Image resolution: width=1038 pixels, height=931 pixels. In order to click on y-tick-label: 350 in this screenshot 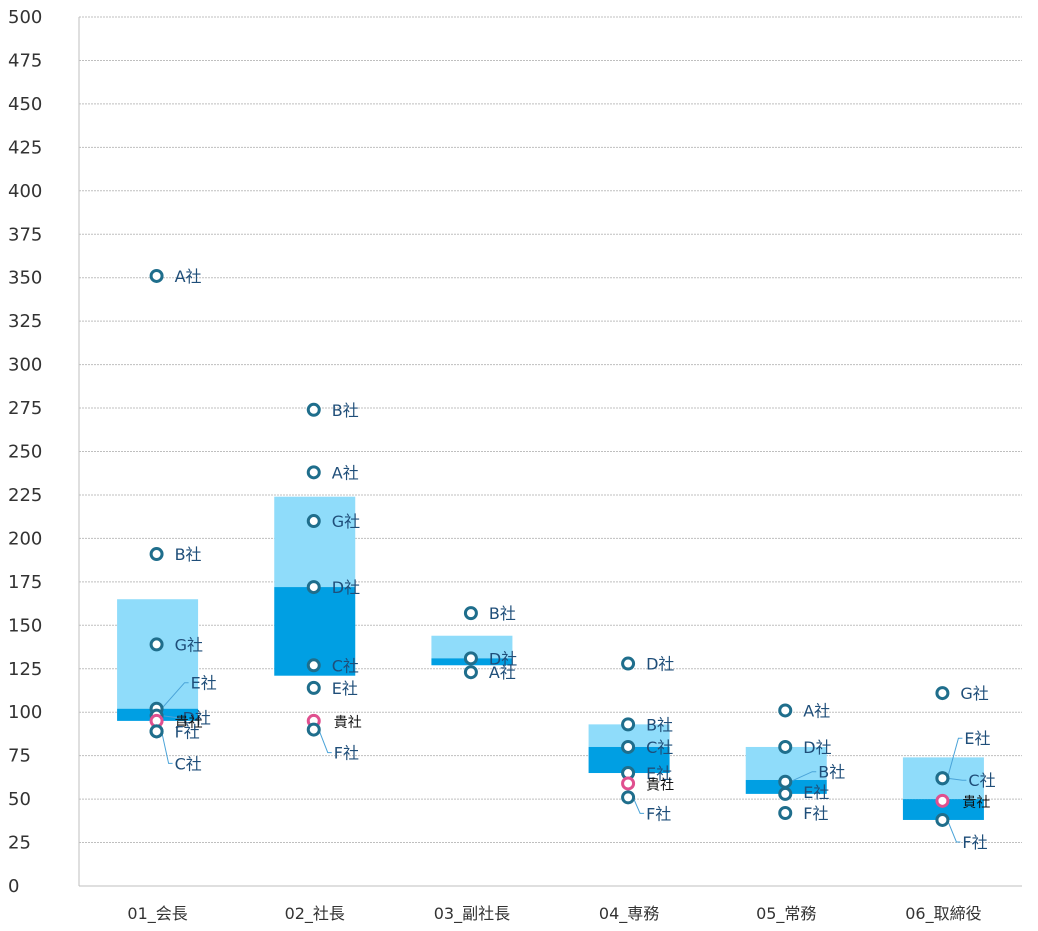, I will do `click(25, 278)`.